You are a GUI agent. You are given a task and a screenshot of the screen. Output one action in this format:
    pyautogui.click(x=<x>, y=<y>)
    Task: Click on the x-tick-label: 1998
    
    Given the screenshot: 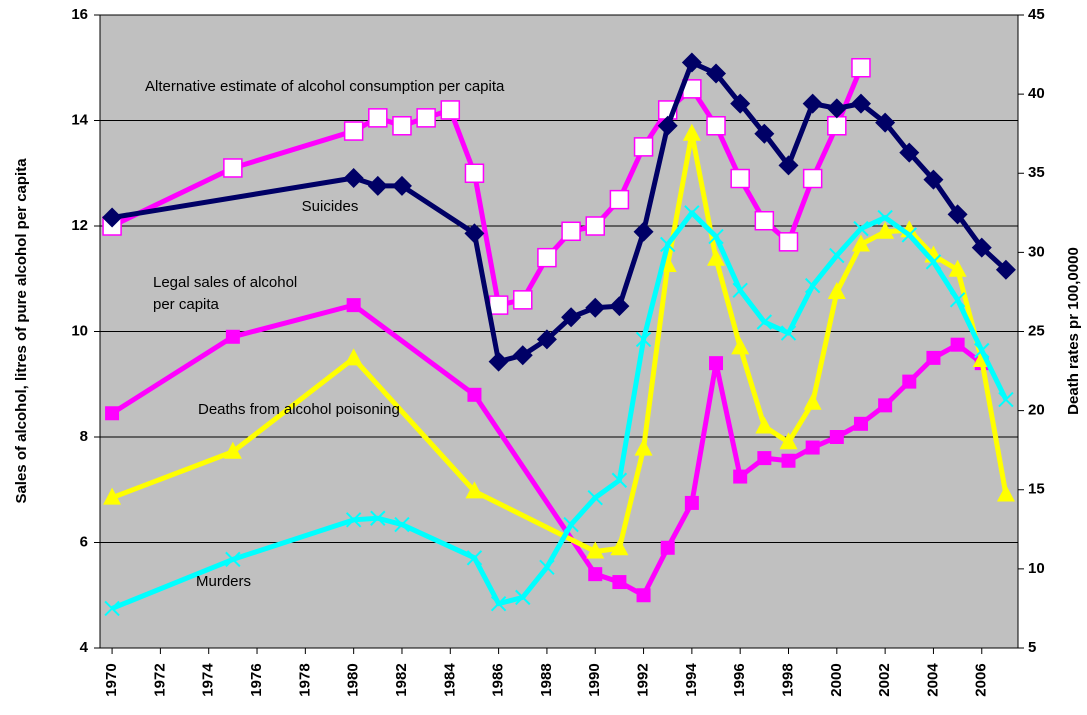 What is the action you would take?
    pyautogui.click(x=787, y=679)
    